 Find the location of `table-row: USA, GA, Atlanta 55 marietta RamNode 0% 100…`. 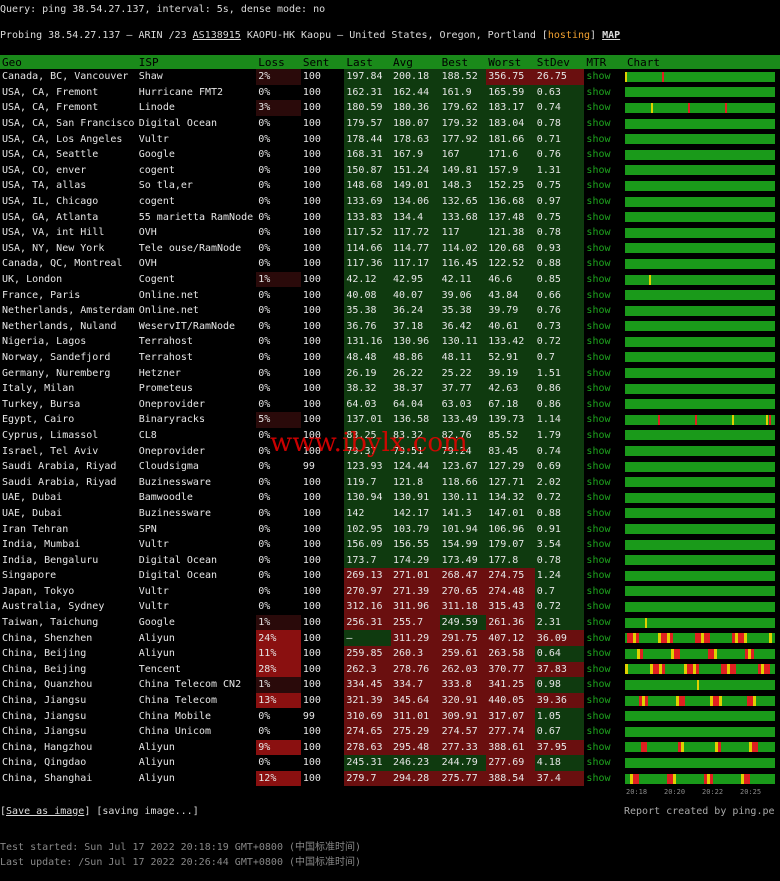

table-row: USA, GA, Atlanta 55 marietta RamNode 0% 100… is located at coordinates (390, 217).